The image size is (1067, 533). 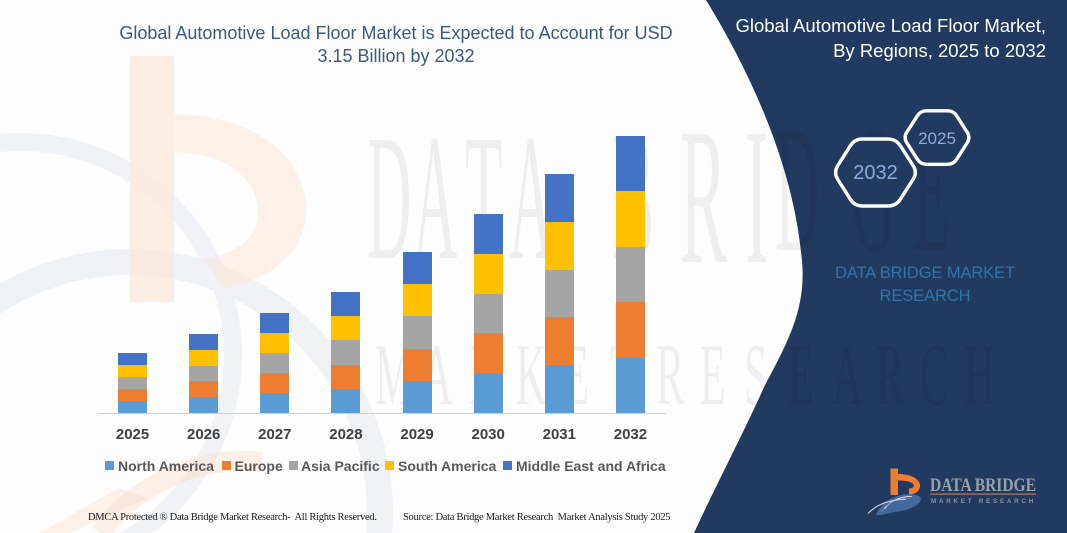 What do you see at coordinates (531, 374) in the screenshot?
I see `svg-text: K` at bounding box center [531, 374].